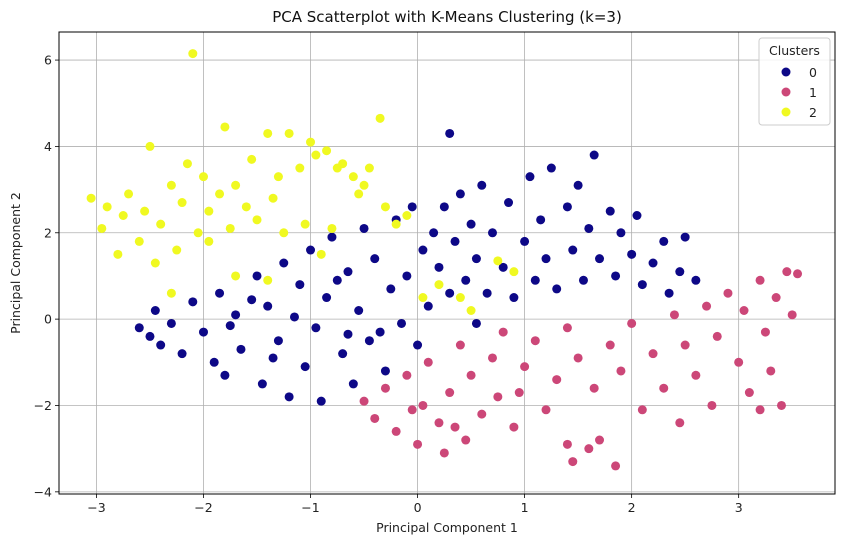  What do you see at coordinates (203, 507) in the screenshot?
I see `x-tick-label: −2` at bounding box center [203, 507].